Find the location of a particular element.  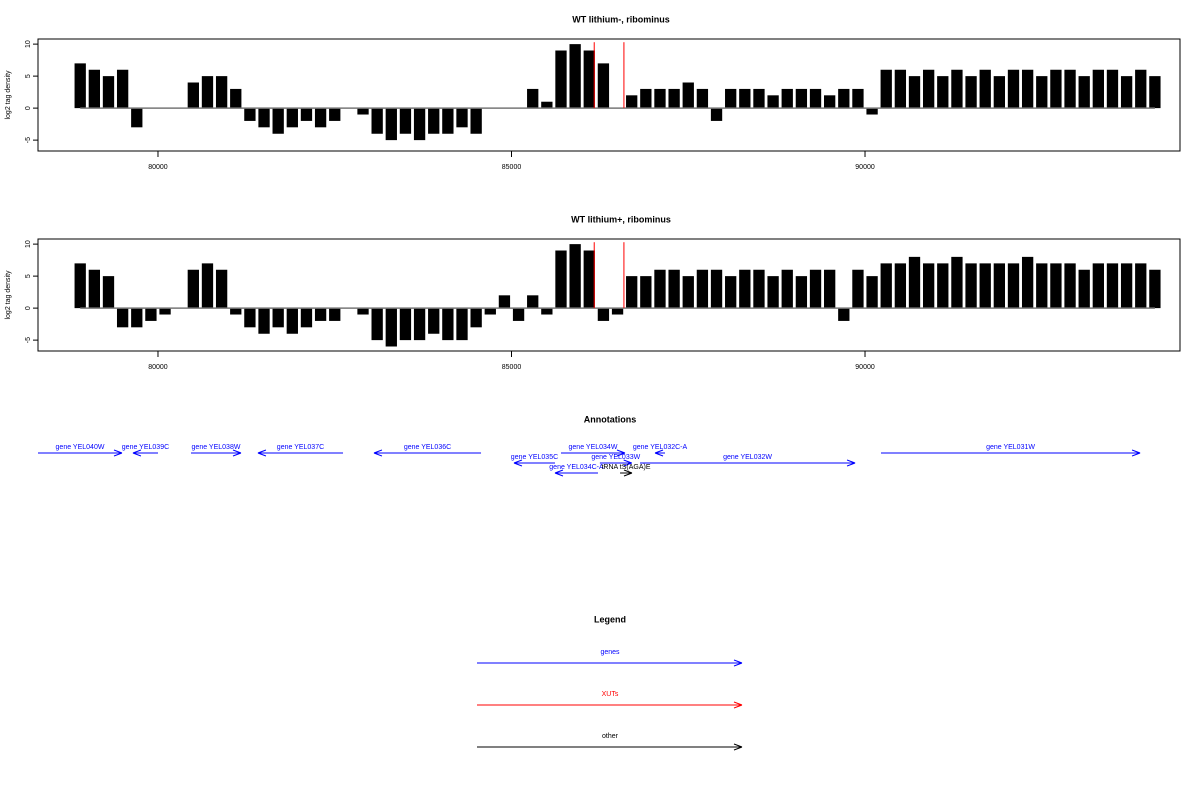

feature-label: gene YEL034W is located at coordinates (593, 447).